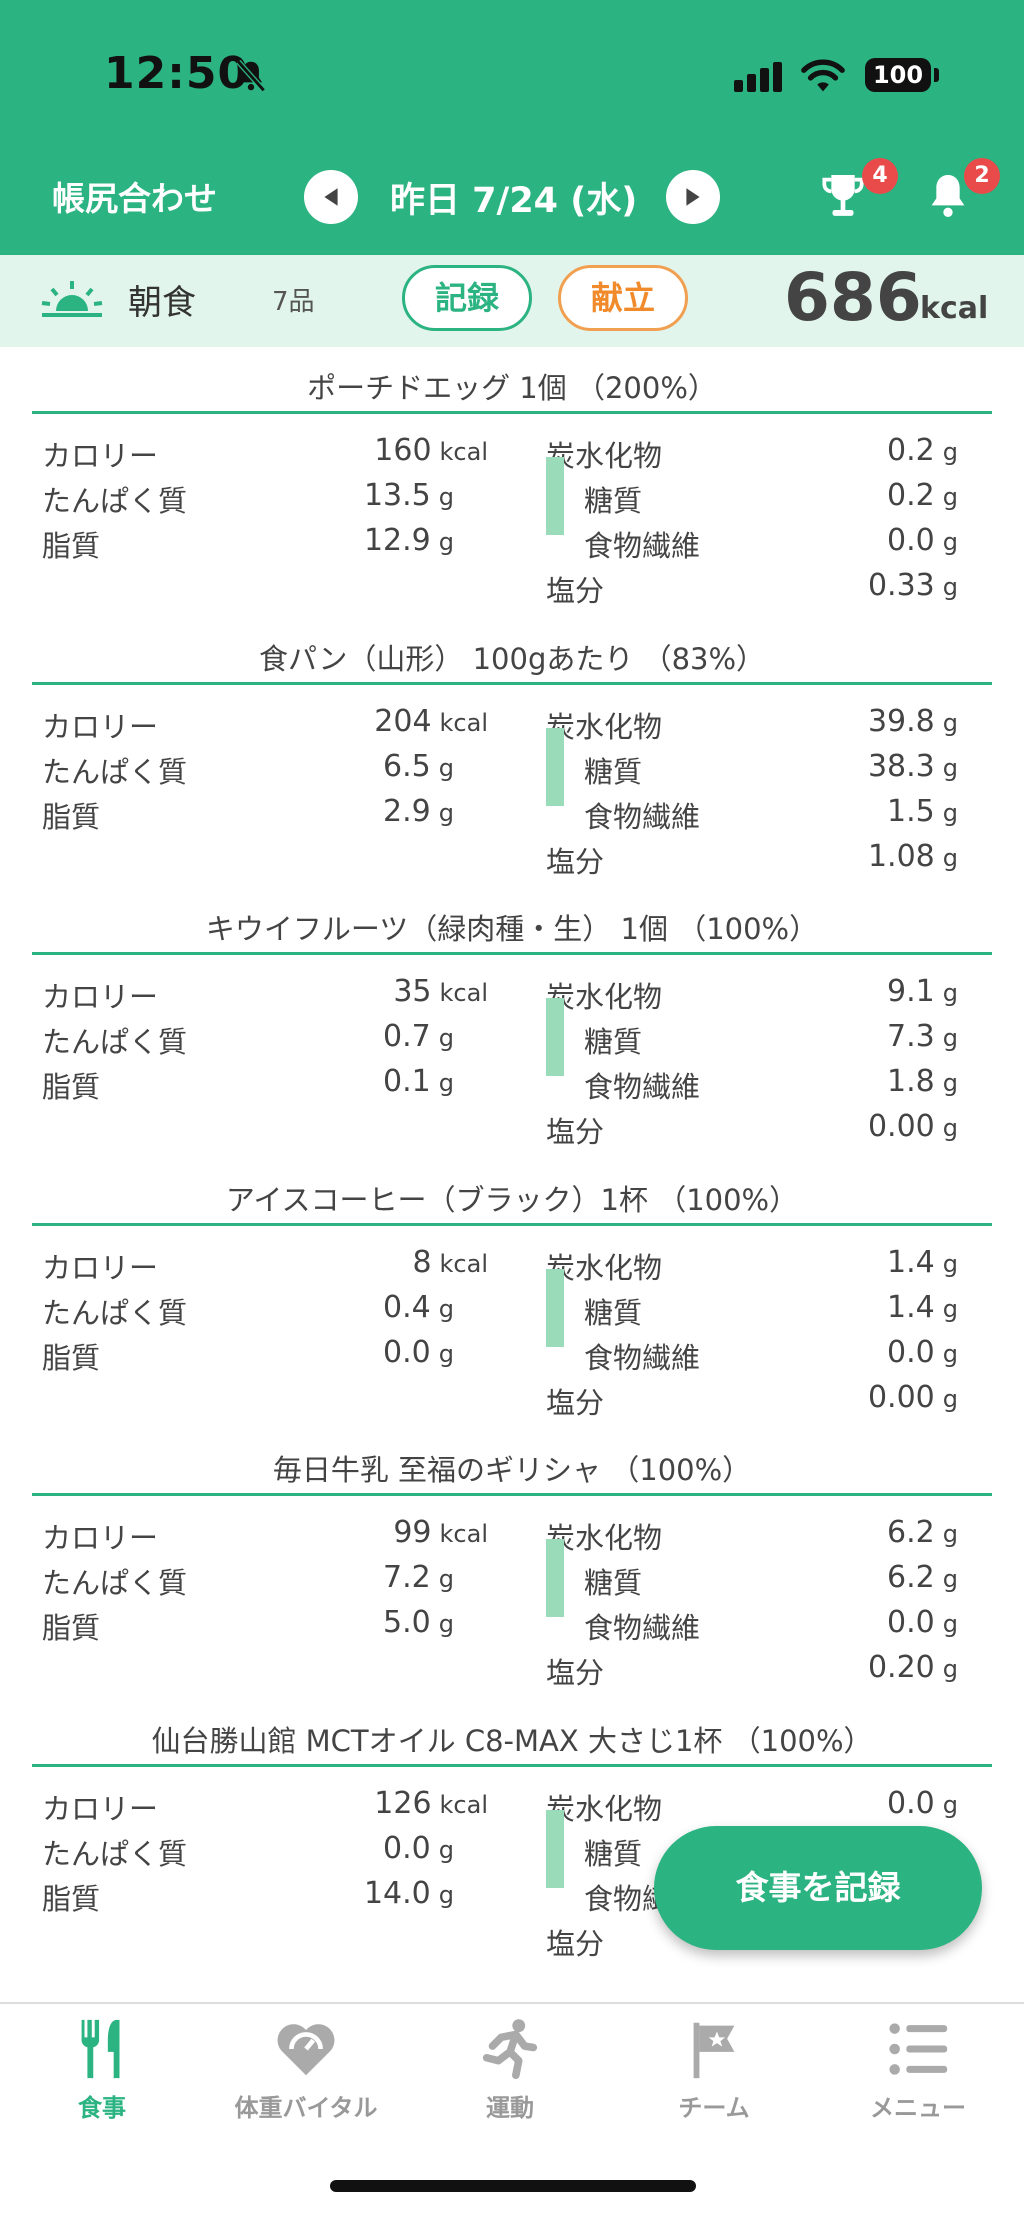  What do you see at coordinates (948, 196) in the screenshot?
I see `notification-bell-icon` at bounding box center [948, 196].